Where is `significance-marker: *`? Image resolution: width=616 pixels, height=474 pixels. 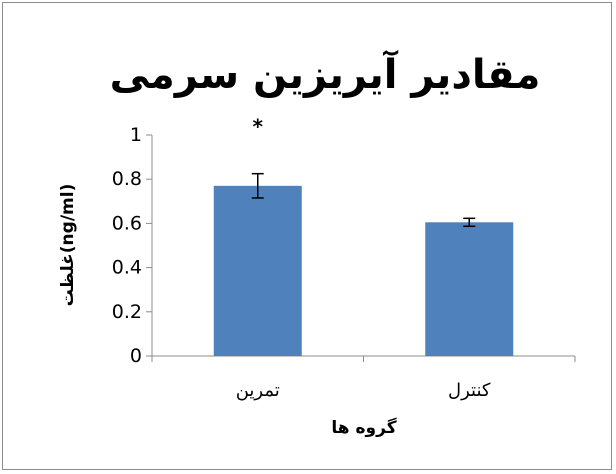
significance-marker: * is located at coordinates (258, 127).